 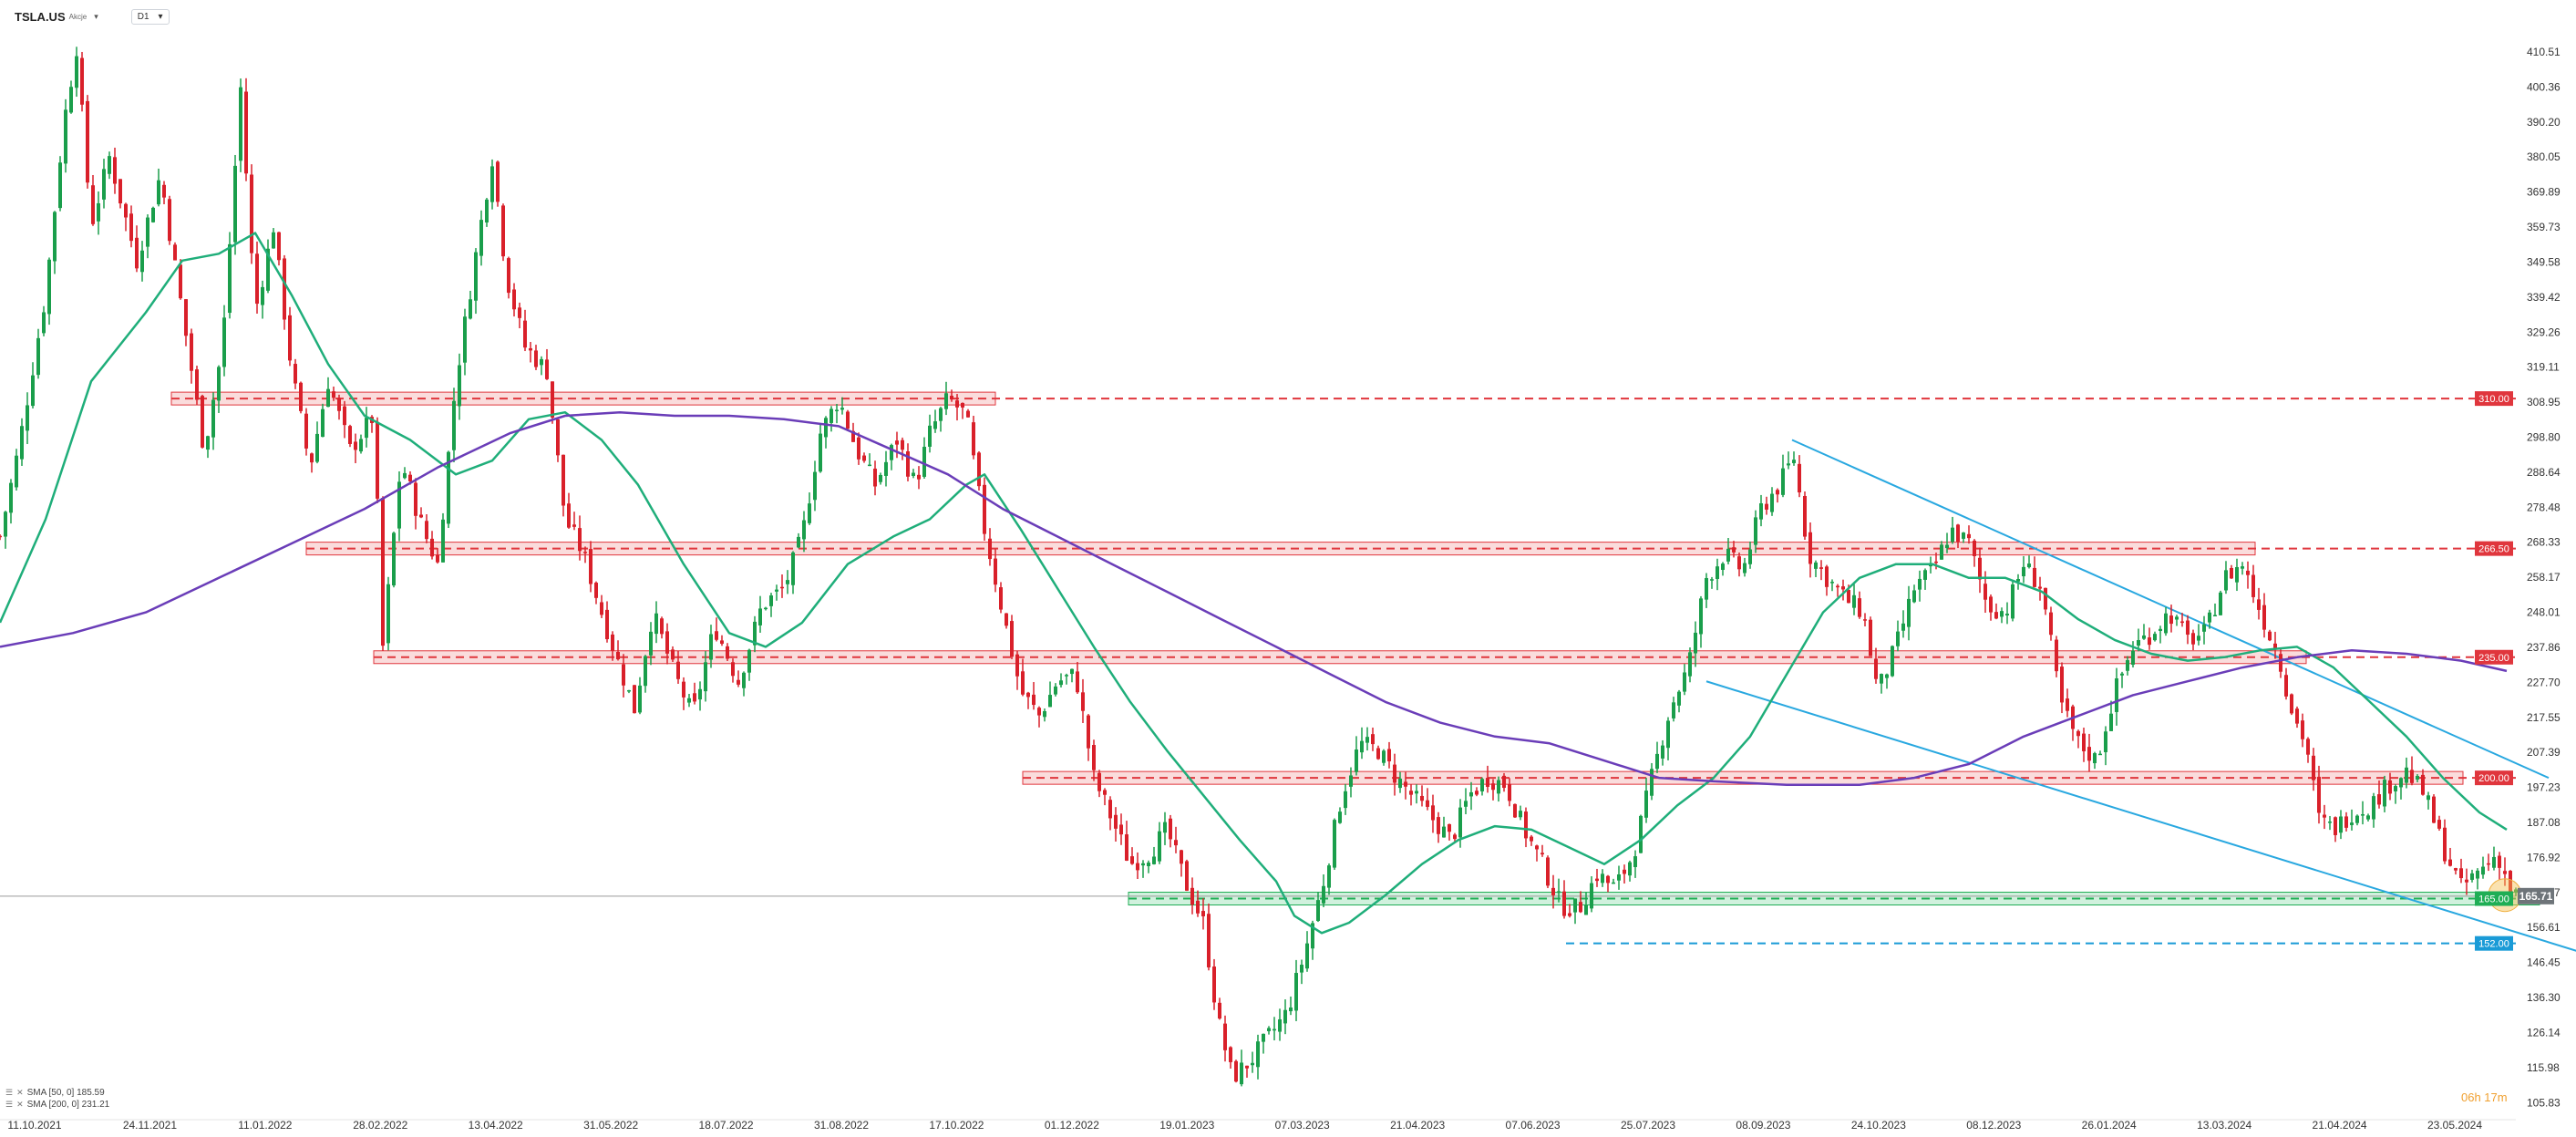 I want to click on level-badge-label: 235.00, so click(x=2493, y=658).